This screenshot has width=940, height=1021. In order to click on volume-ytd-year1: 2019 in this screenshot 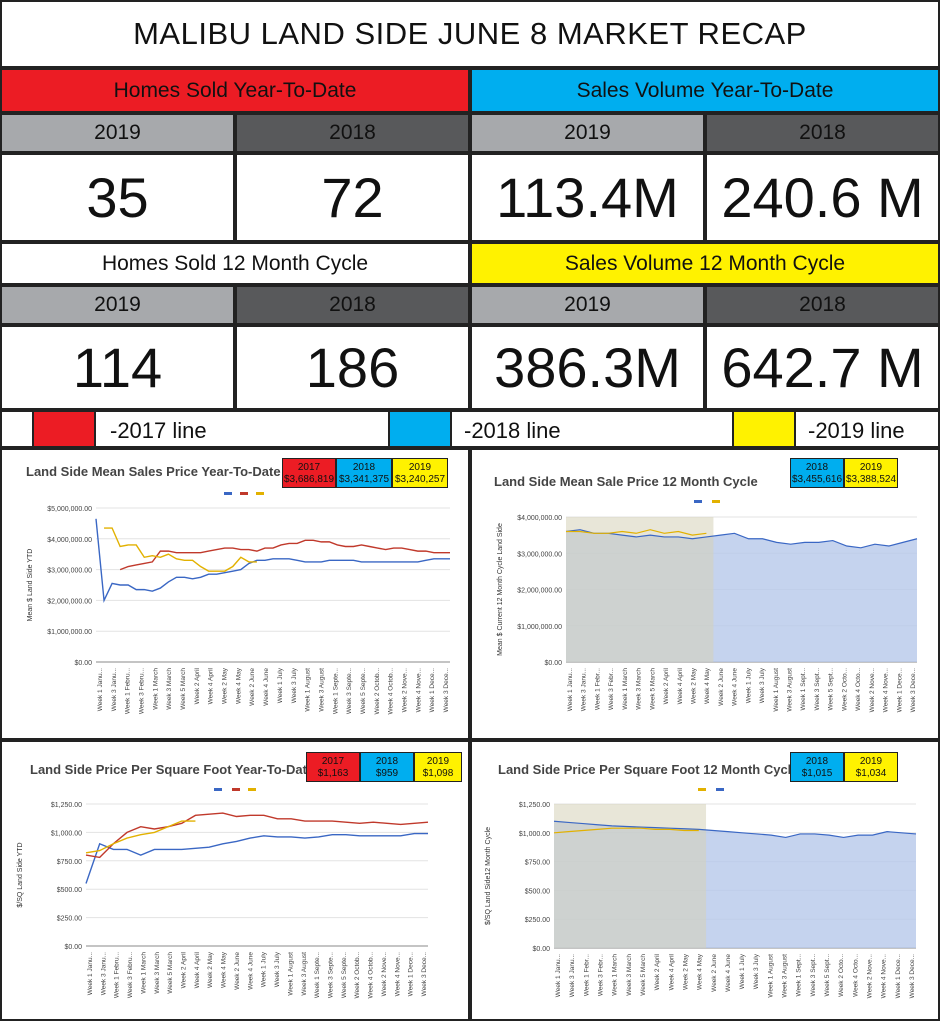, I will do `click(587, 133)`.